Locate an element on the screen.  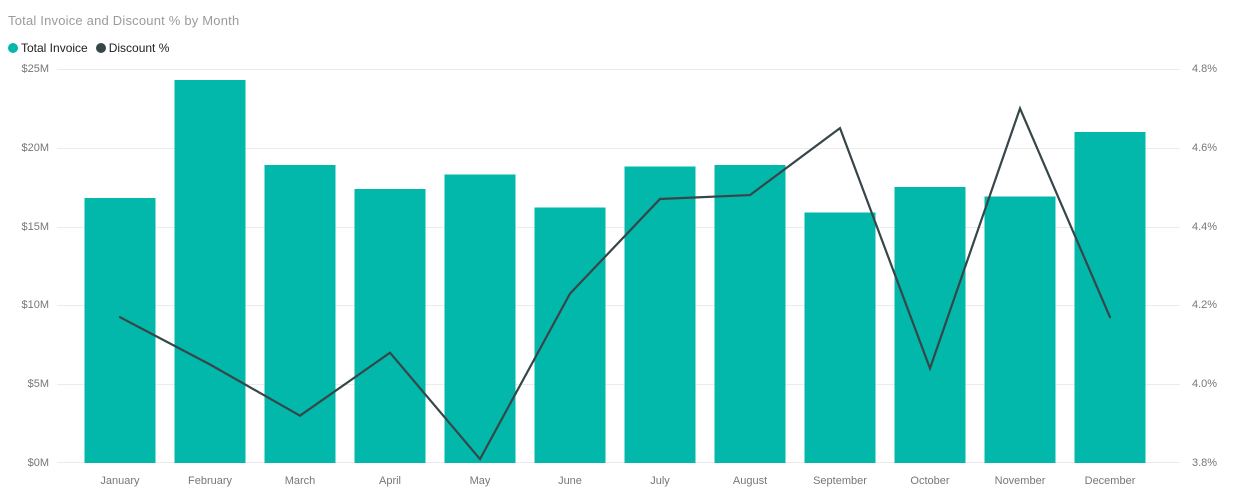
legend-item-discount-pct: Discount % is located at coordinates (132, 47).